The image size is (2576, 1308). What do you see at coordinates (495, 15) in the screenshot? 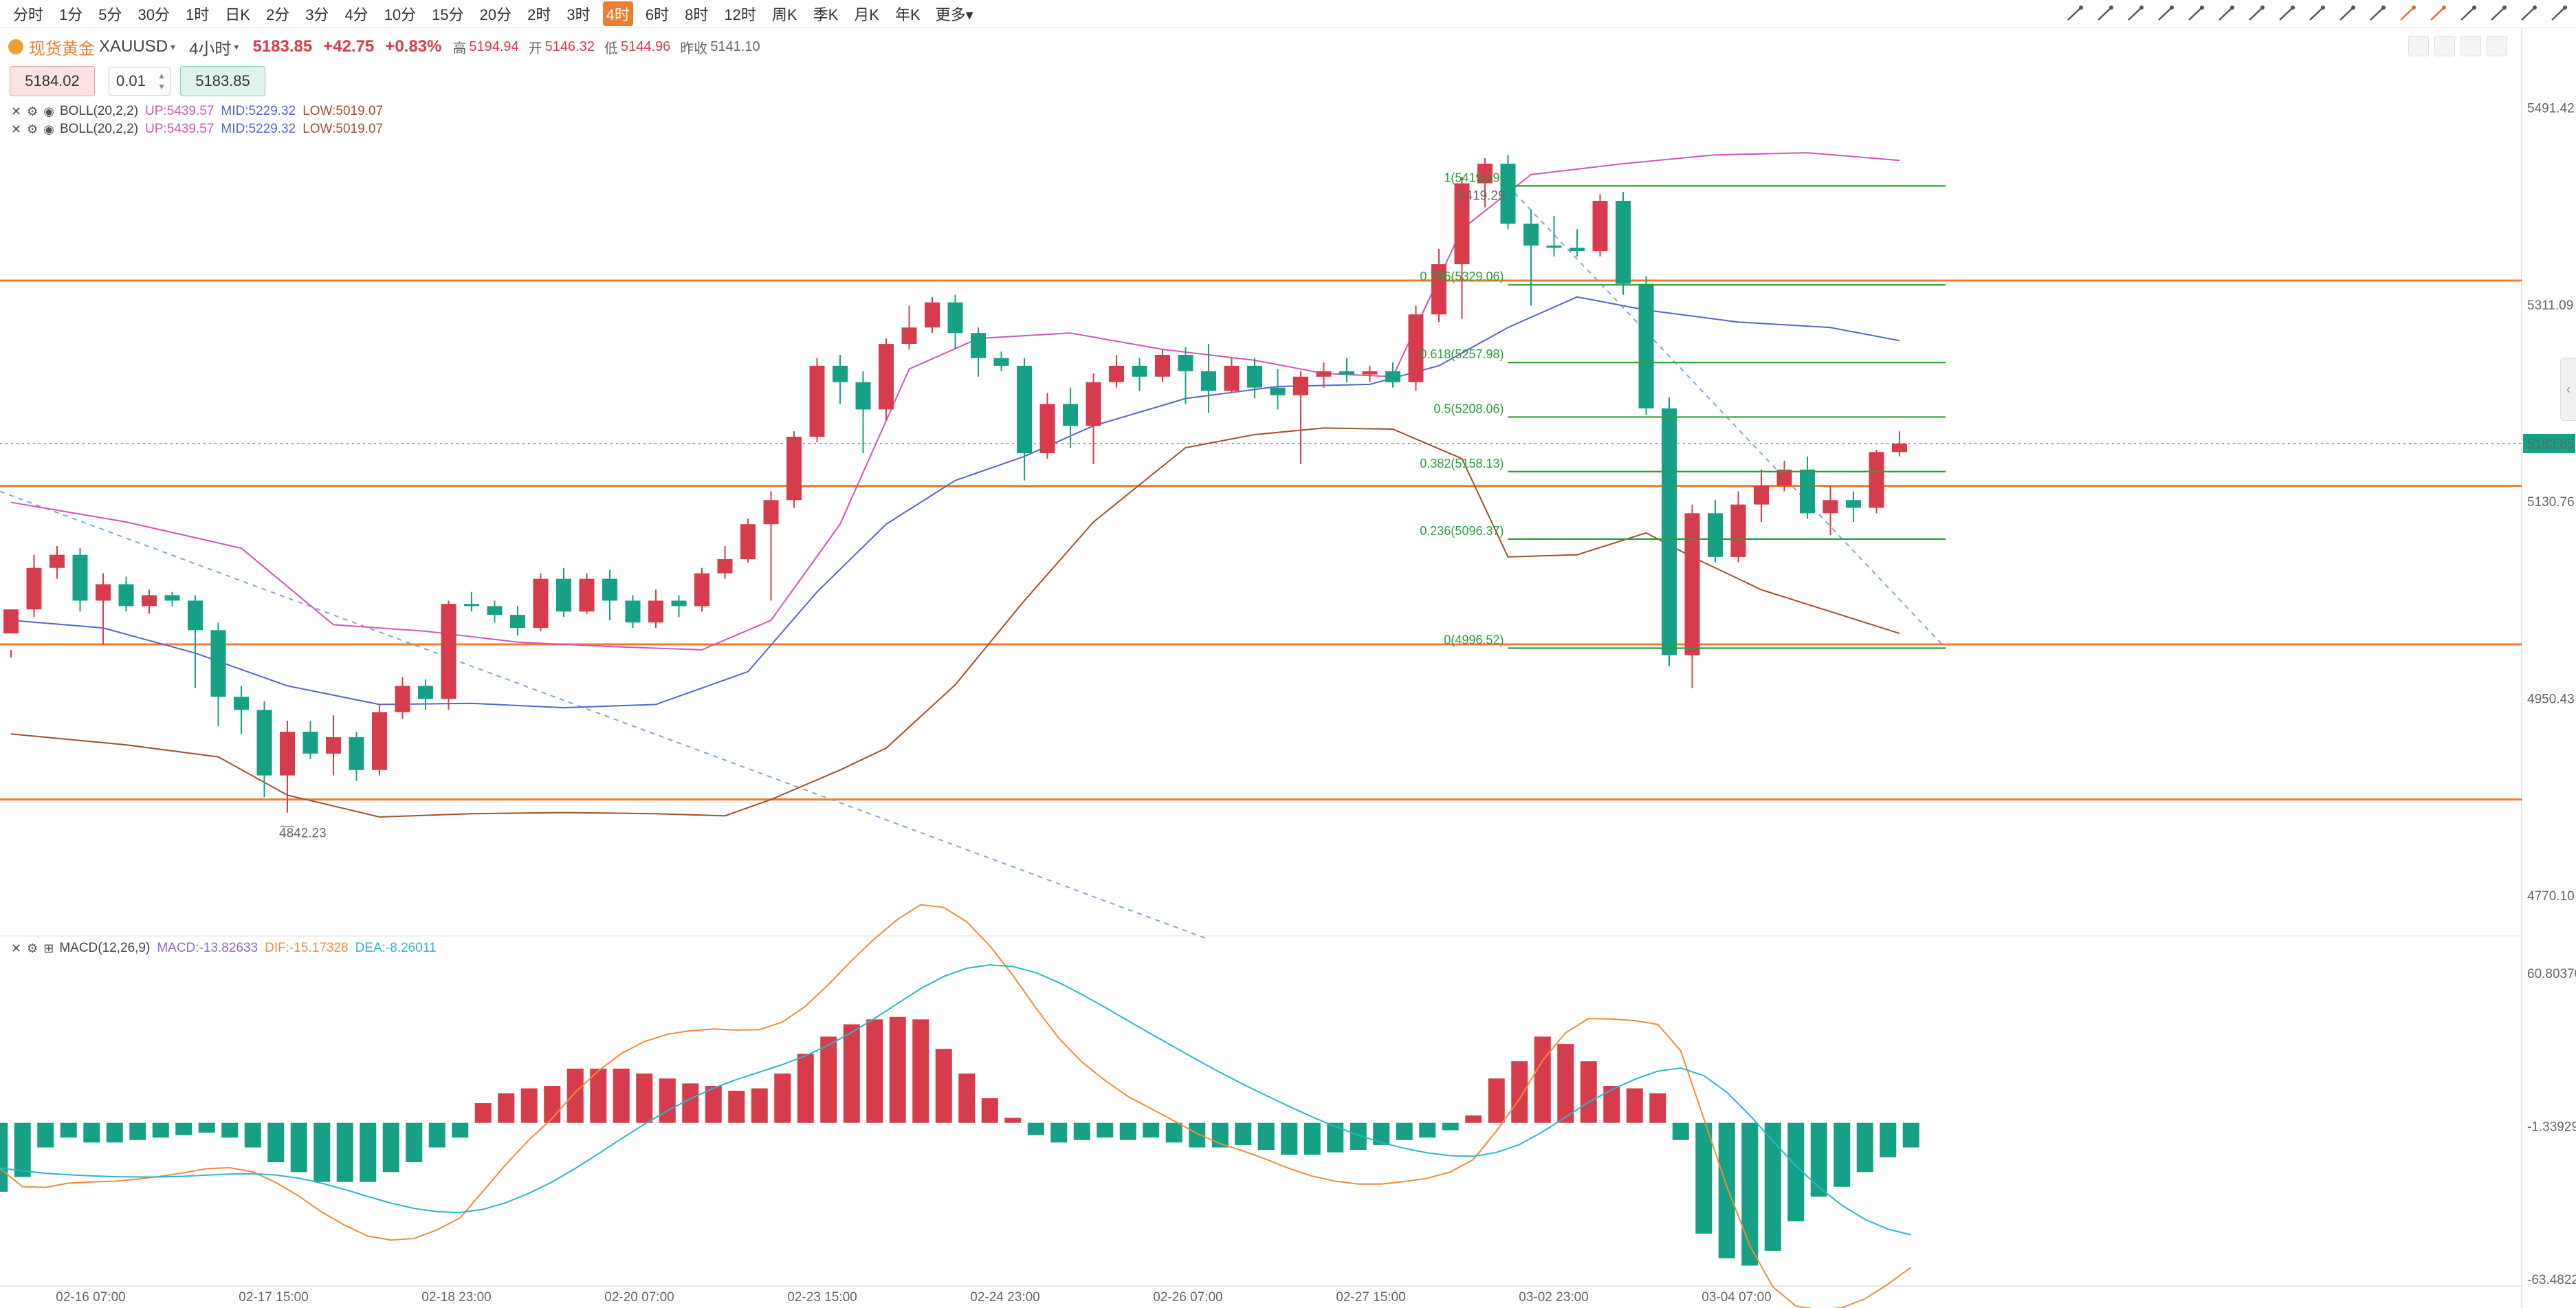
I see `interval-11: 20分` at bounding box center [495, 15].